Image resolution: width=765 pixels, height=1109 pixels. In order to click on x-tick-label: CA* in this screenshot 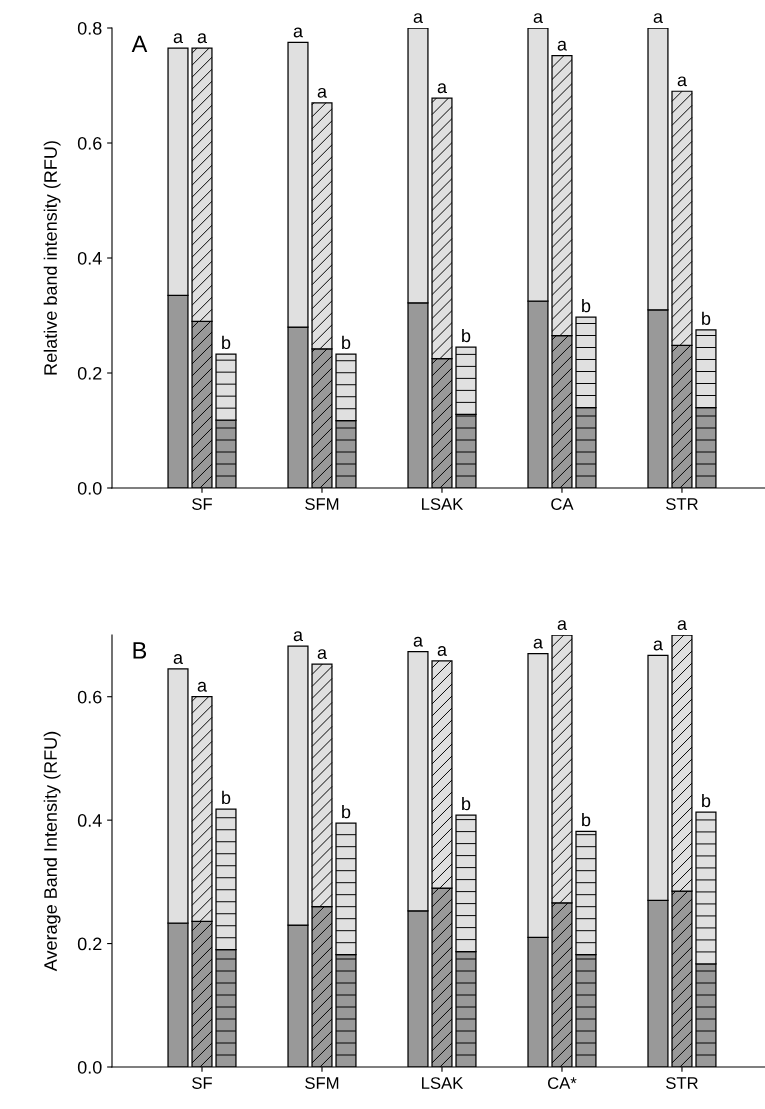, I will do `click(562, 1083)`.